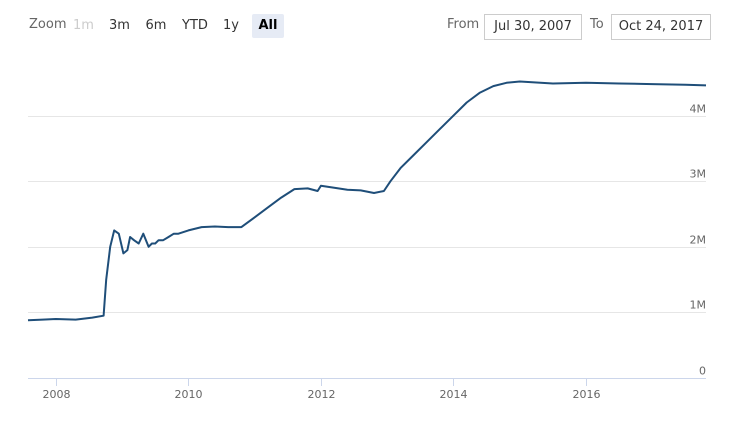 This screenshot has height=428, width=732. Describe the element at coordinates (661, 27) in the screenshot. I see `to-date-input` at that location.